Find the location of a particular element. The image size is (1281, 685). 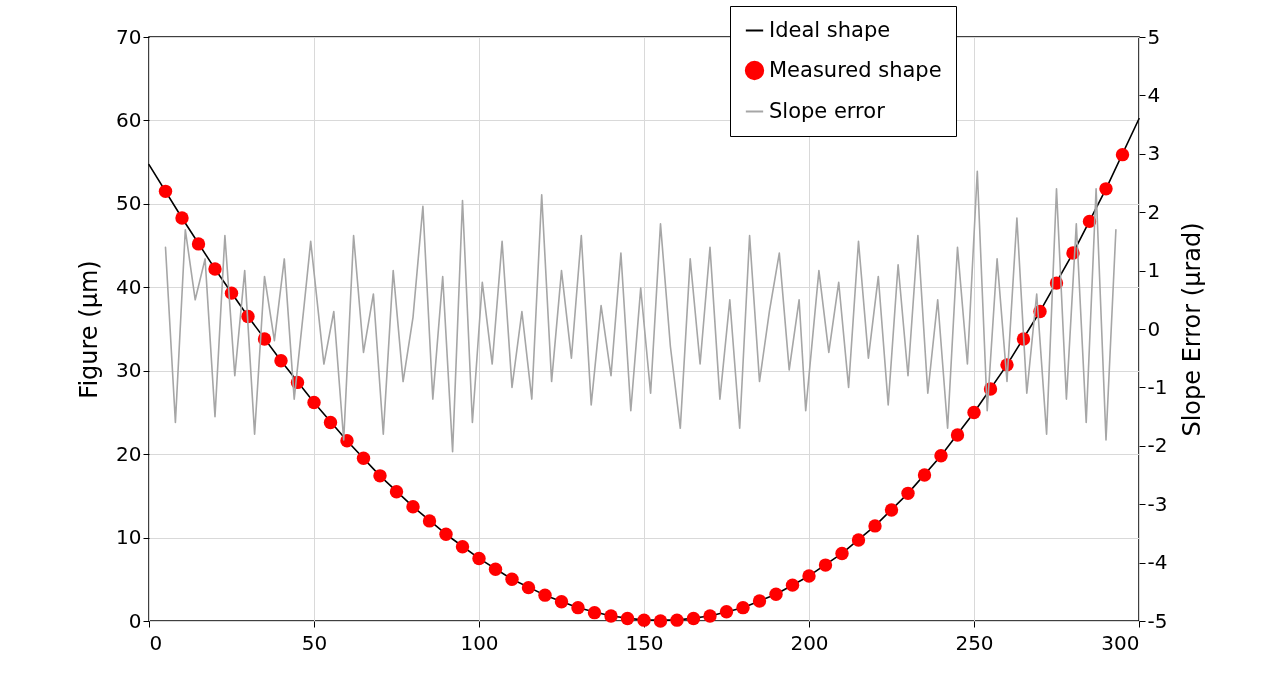

x-tick-label: 250 is located at coordinates (974, 642).